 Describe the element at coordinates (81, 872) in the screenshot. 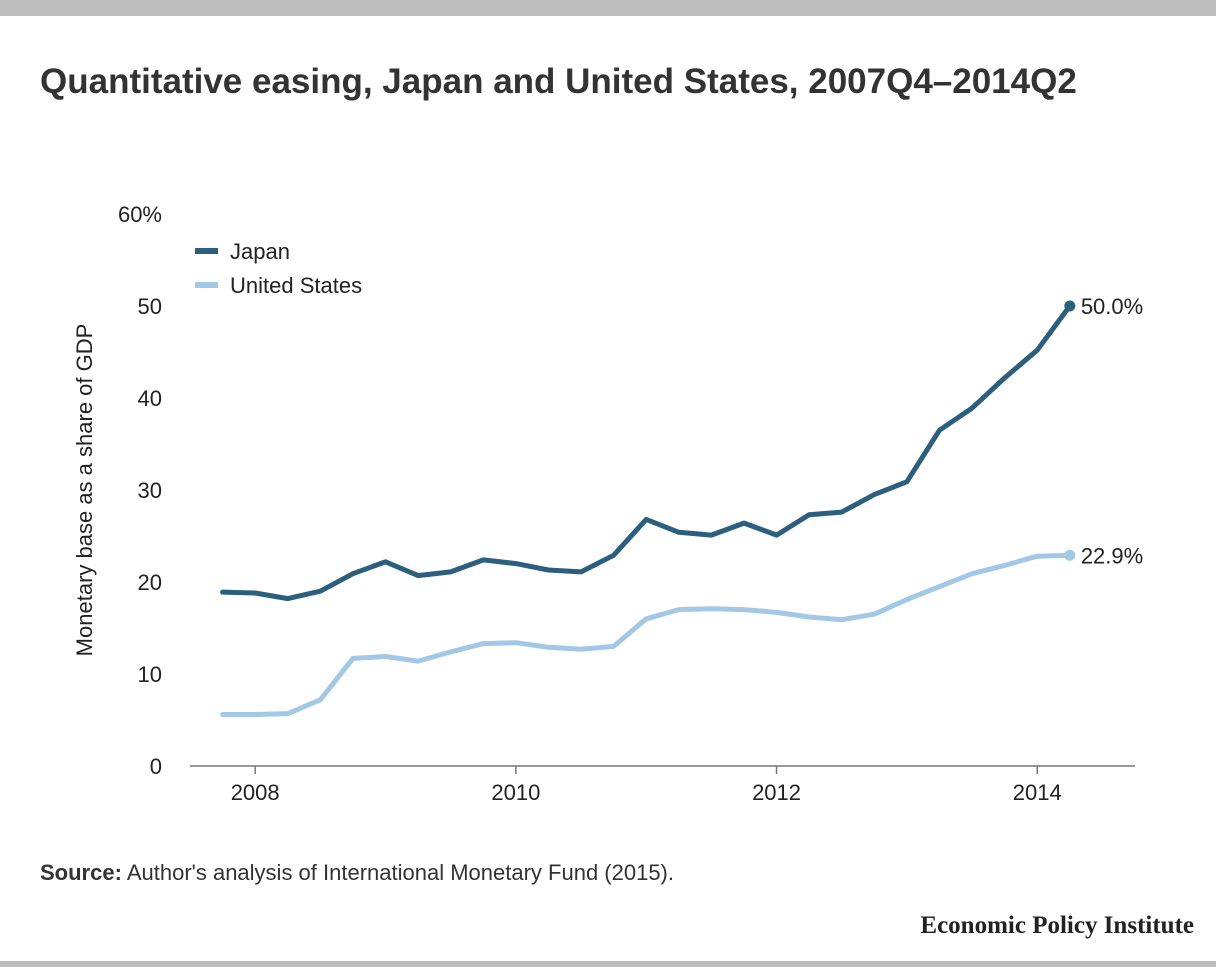

I see `source-label: Source:` at that location.